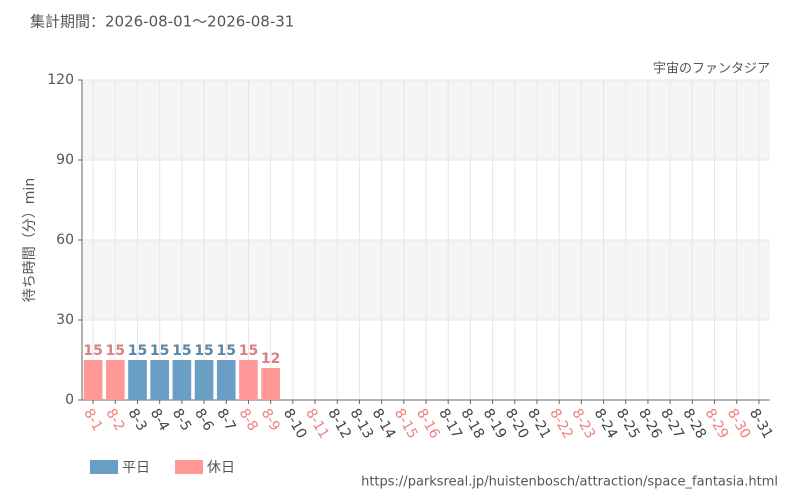 The width and height of the screenshot is (800, 500). Describe the element at coordinates (203, 420) in the screenshot. I see `x-tick-label: 8-6` at that location.